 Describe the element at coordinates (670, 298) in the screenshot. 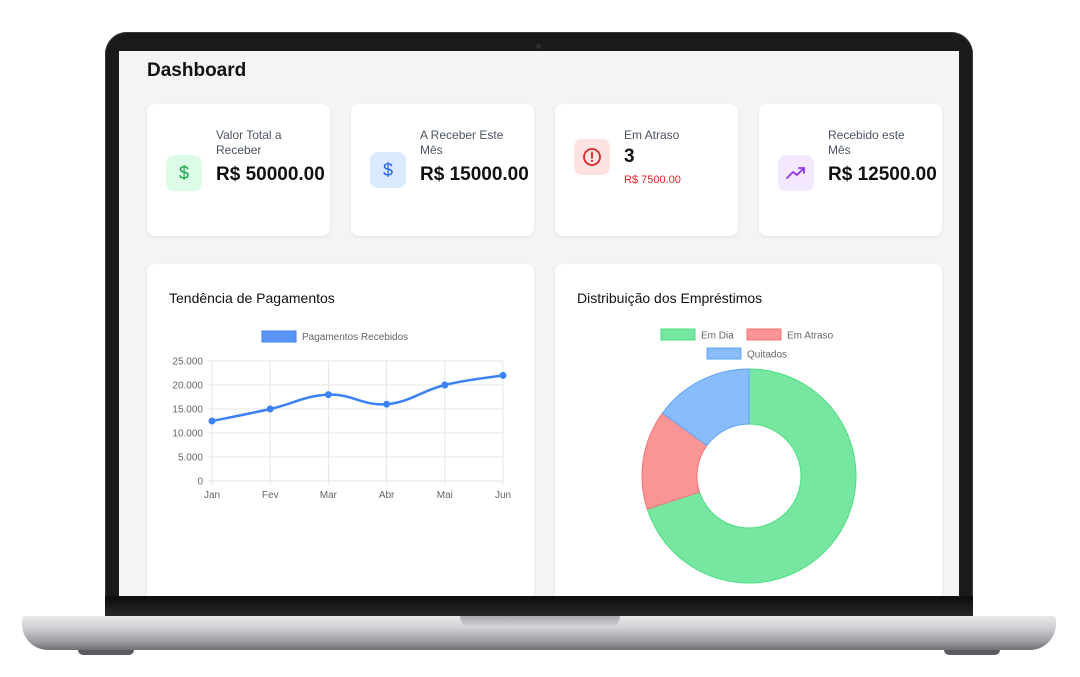

I see `card-title: Distribuição dos Empréstimos` at that location.